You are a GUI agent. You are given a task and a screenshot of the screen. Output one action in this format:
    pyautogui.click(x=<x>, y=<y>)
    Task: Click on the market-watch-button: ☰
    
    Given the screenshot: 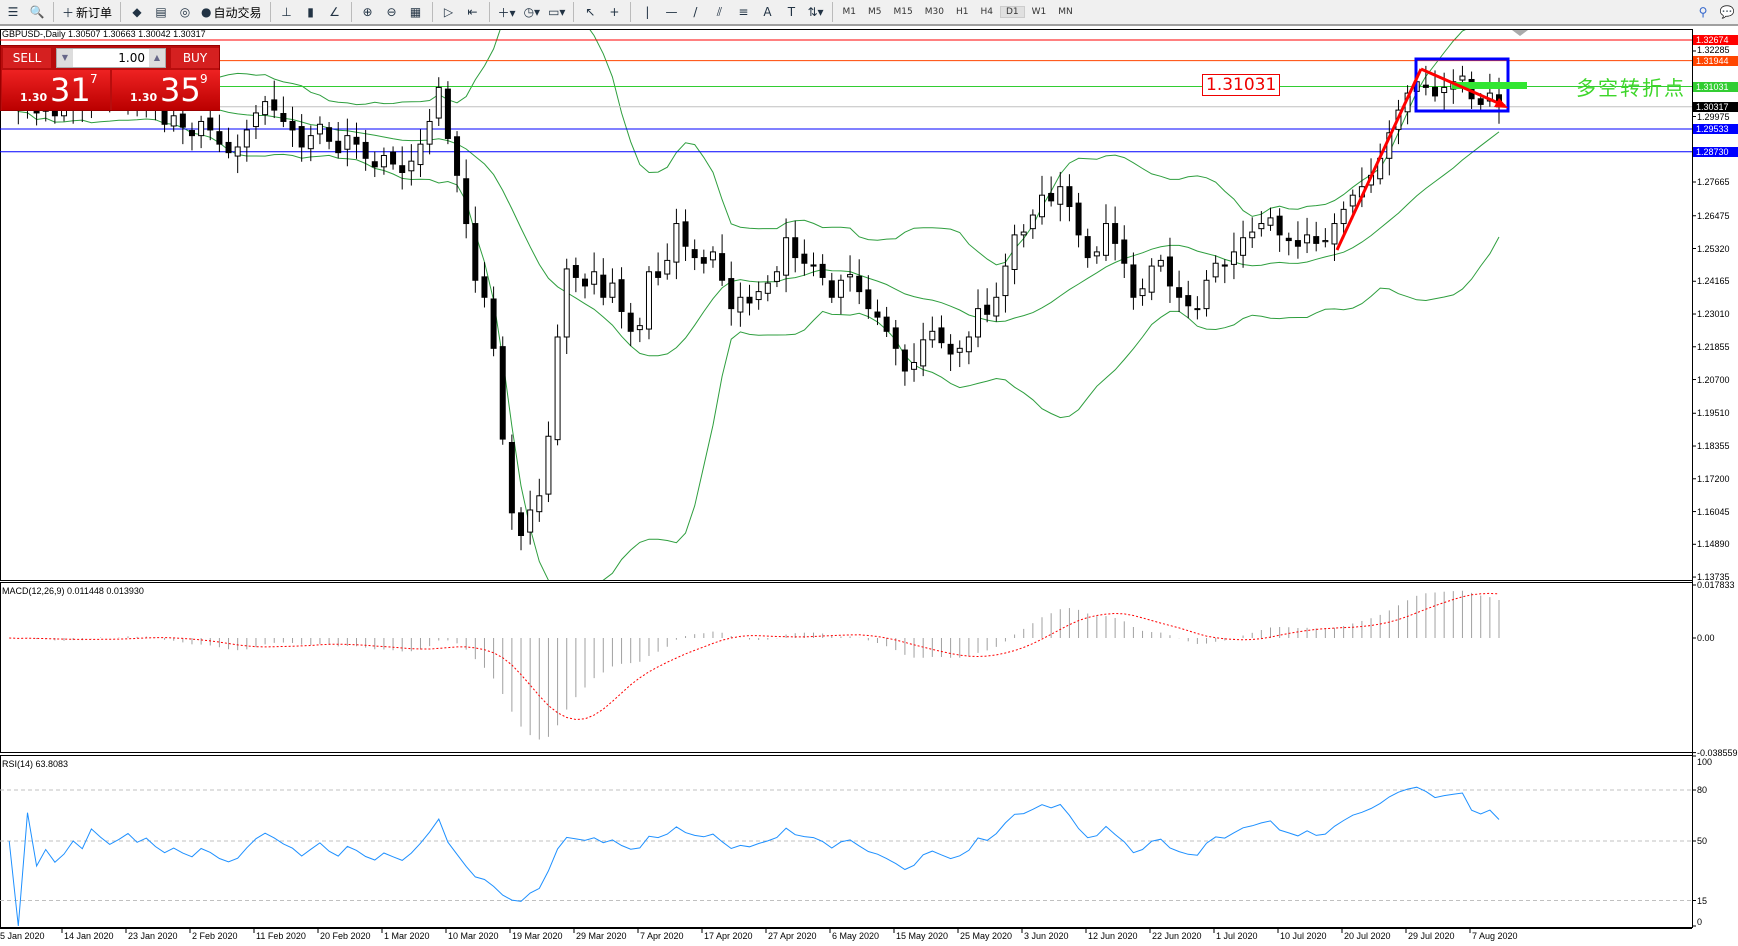 What is the action you would take?
    pyautogui.click(x=13, y=12)
    